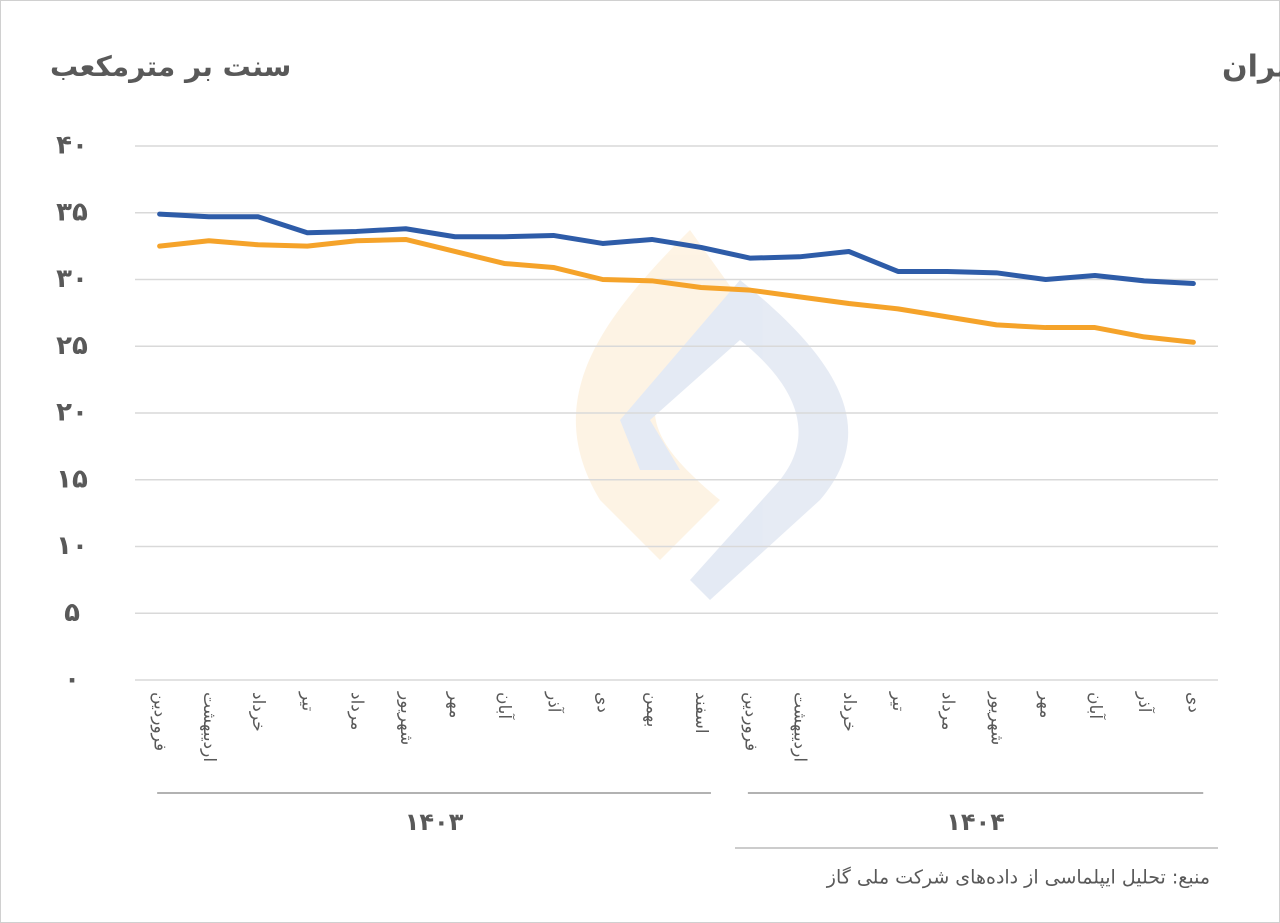 Image resolution: width=1280 pixels, height=923 pixels. I want to click on watermark, so click(712, 415).